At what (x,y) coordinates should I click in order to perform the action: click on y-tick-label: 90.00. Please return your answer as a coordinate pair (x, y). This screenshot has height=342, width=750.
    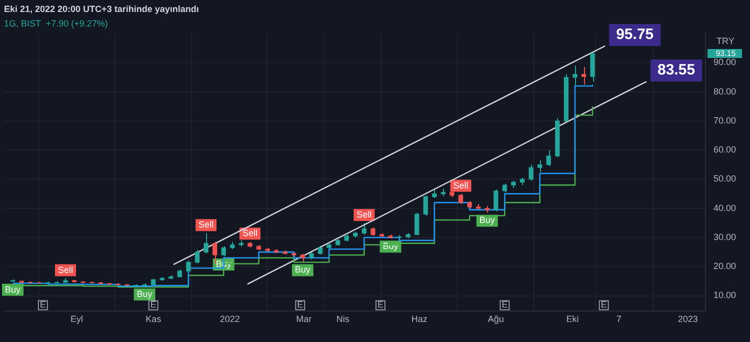
    Looking at the image, I should click on (724, 62).